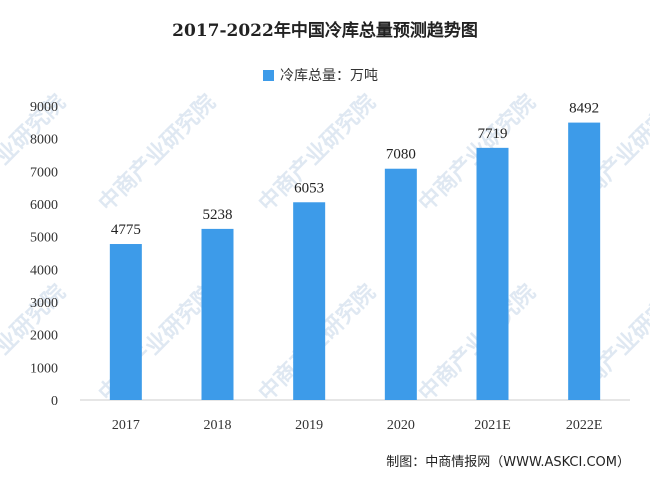 Image resolution: width=650 pixels, height=493 pixels. What do you see at coordinates (218, 215) in the screenshot?
I see `data-label: 5238` at bounding box center [218, 215].